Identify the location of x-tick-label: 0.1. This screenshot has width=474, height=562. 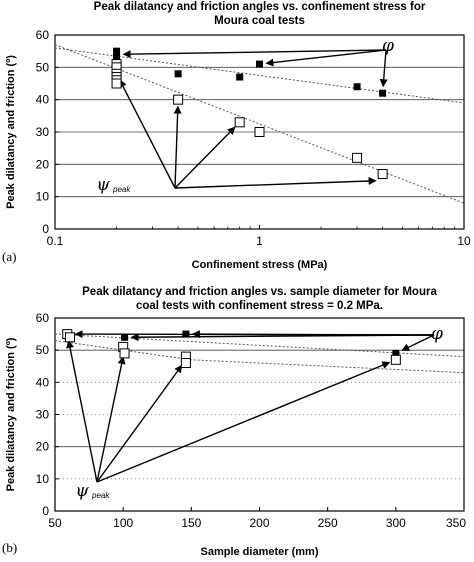
(55, 241).